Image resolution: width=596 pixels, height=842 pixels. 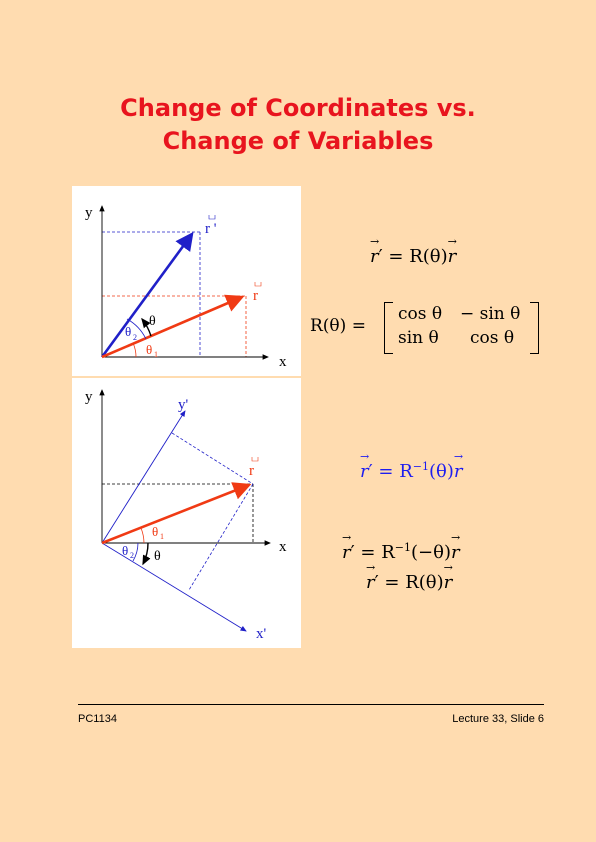 I want to click on slide-title-line-1: Change of Coordinates vs., so click(x=298, y=108).